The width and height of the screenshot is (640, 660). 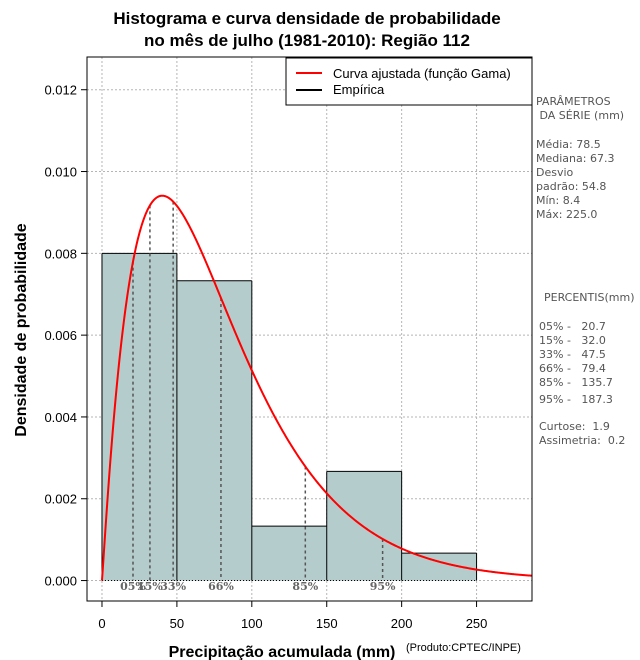 I want to click on x-tick-label-3: 150, so click(x=327, y=623).